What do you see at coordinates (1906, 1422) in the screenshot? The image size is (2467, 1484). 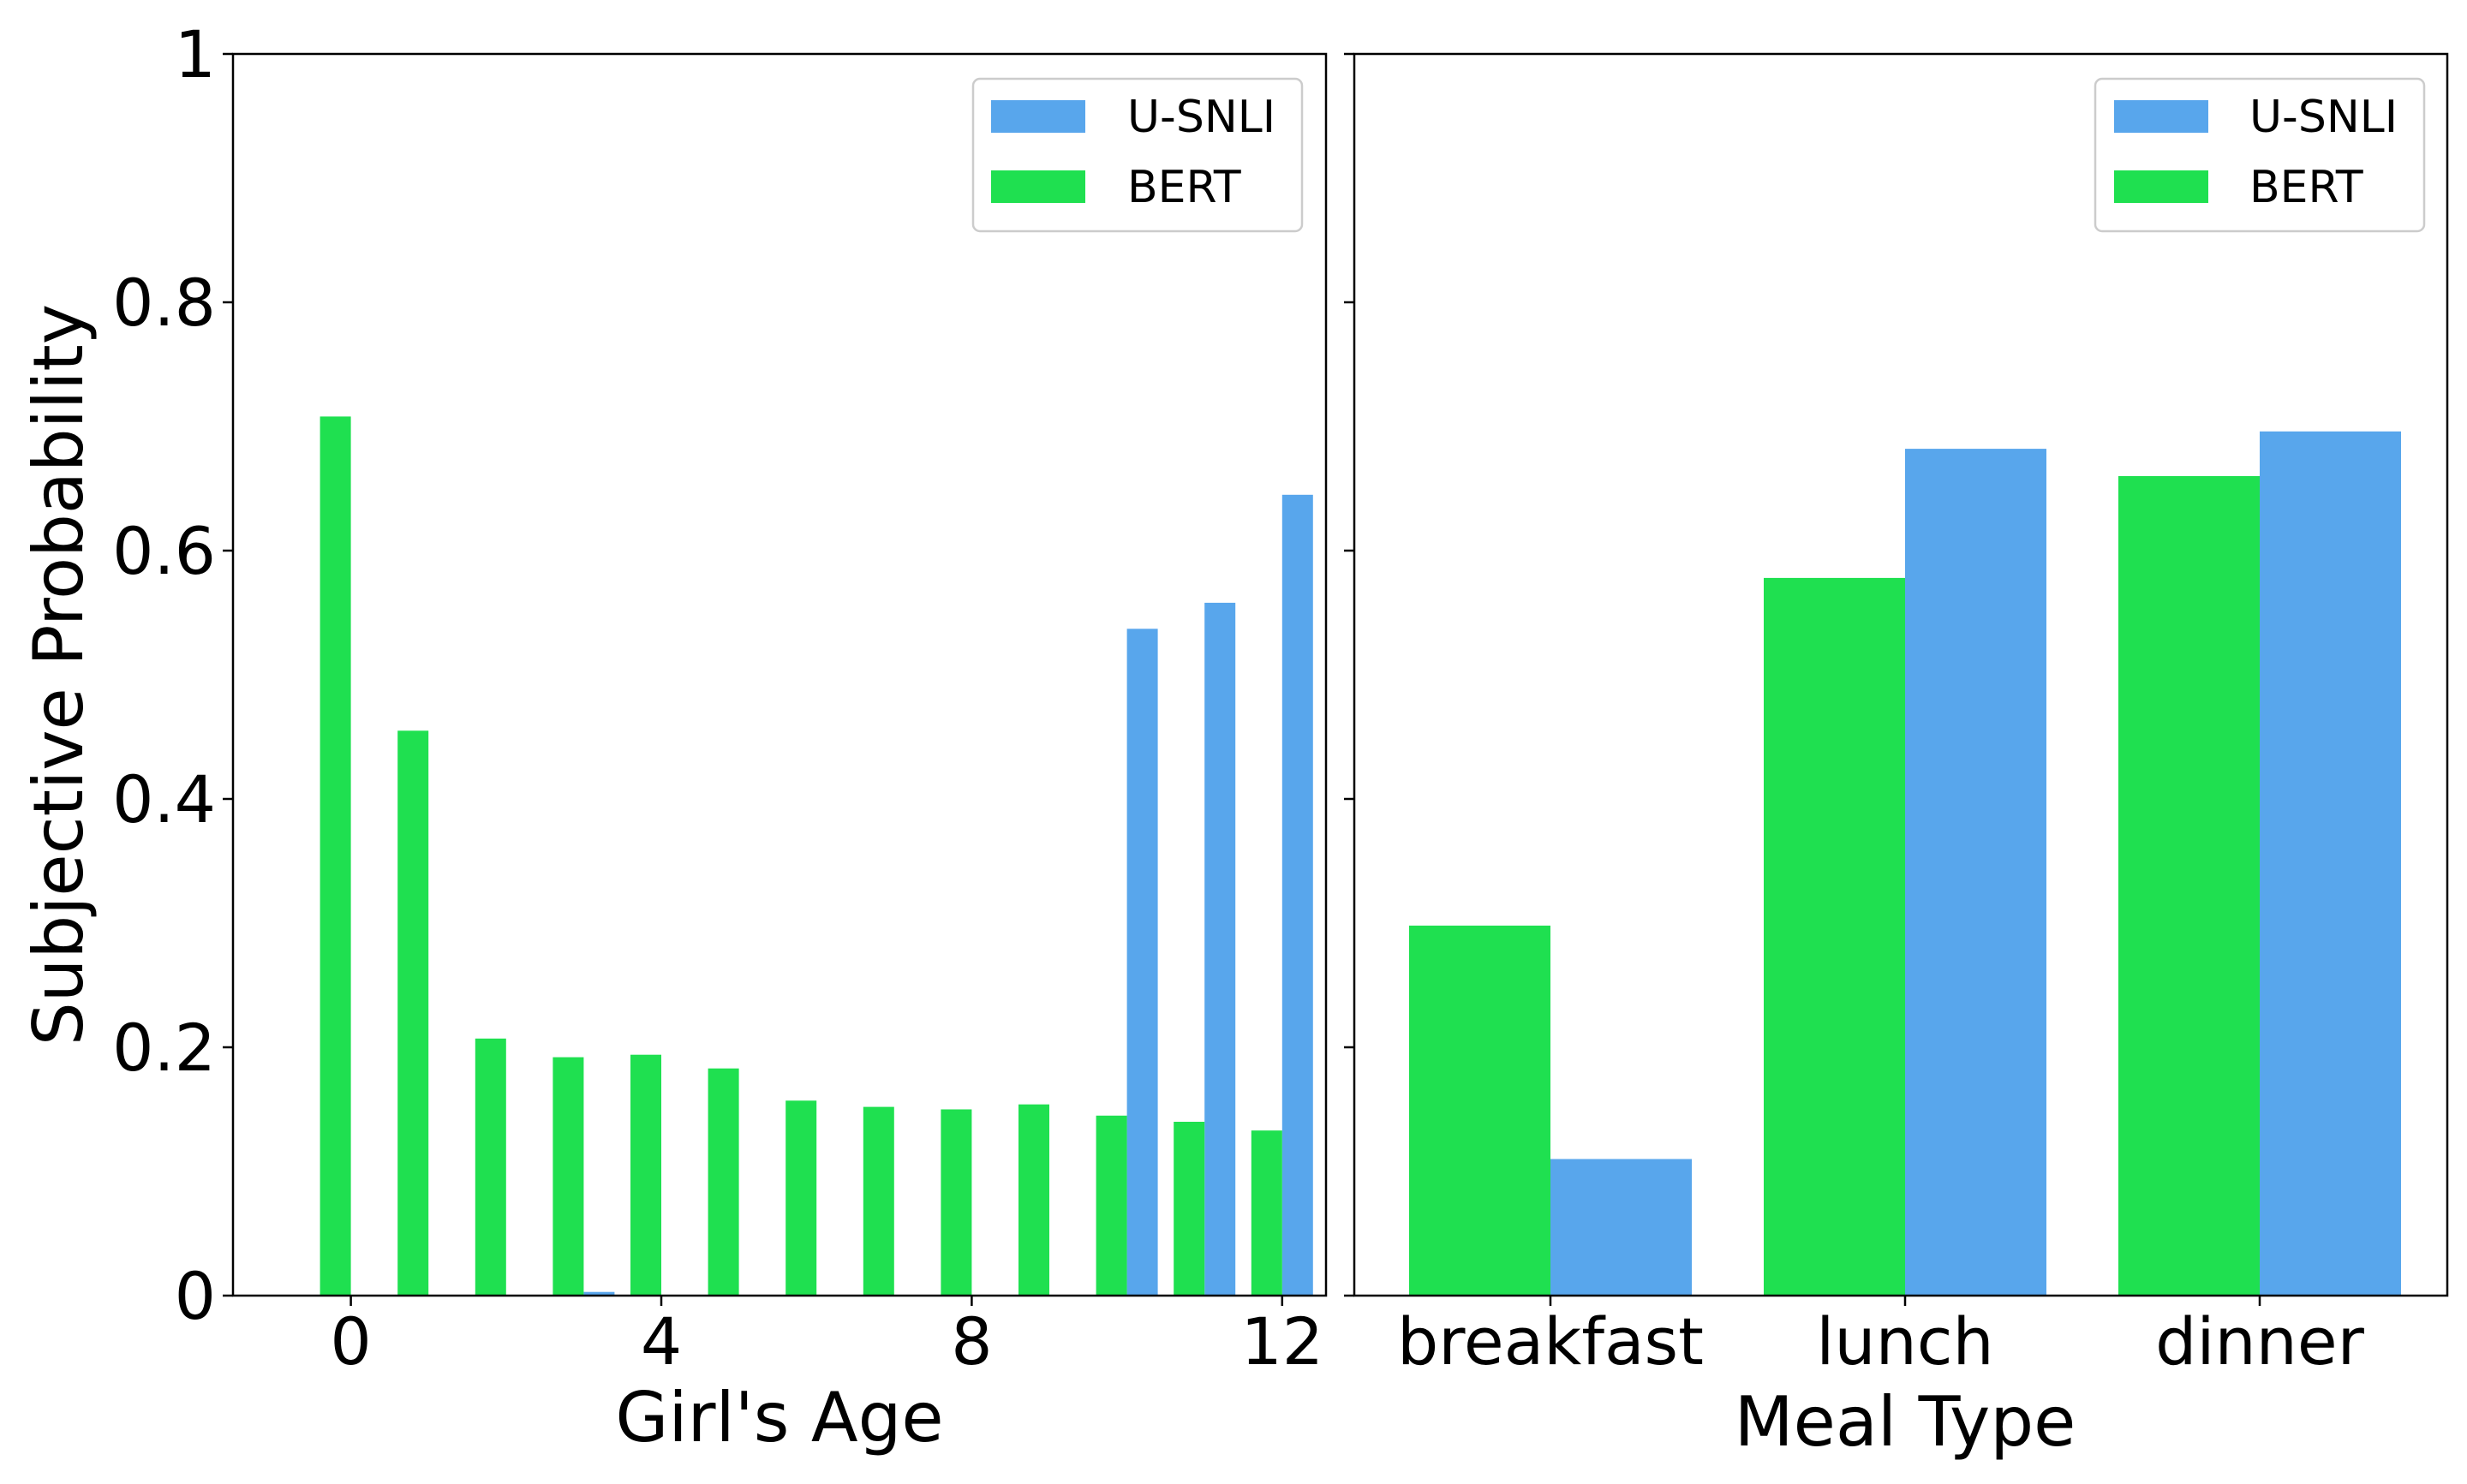 I see `meal-x-axis-label: Meal Type` at bounding box center [1906, 1422].